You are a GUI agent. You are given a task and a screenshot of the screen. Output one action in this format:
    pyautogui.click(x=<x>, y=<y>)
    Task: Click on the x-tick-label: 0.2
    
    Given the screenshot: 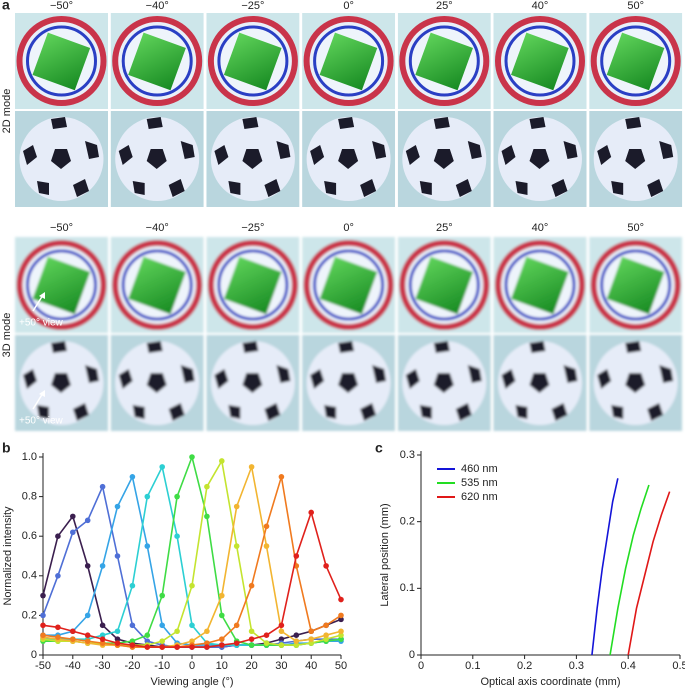 What is the action you would take?
    pyautogui.click(x=524, y=666)
    